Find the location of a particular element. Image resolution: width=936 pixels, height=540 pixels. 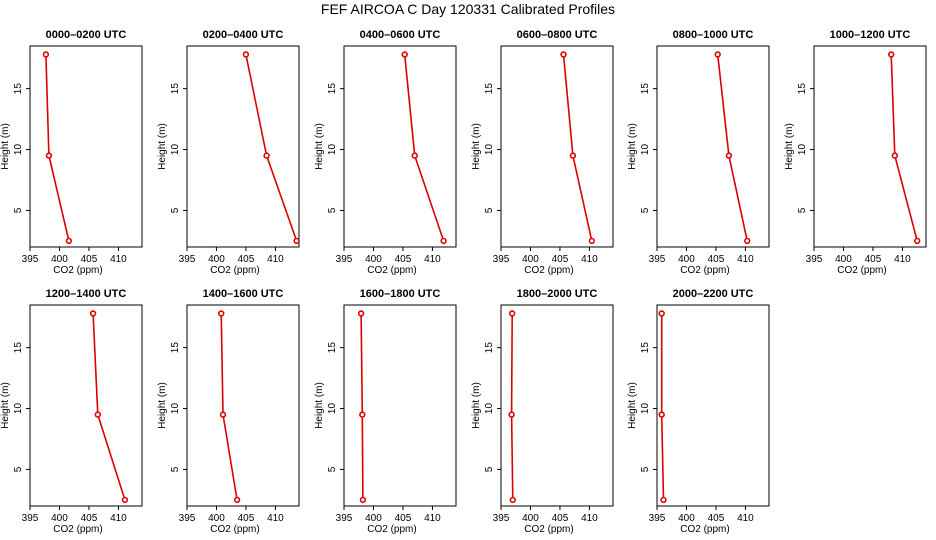

panel-title: 1200–1400 UTC is located at coordinates (86, 294).